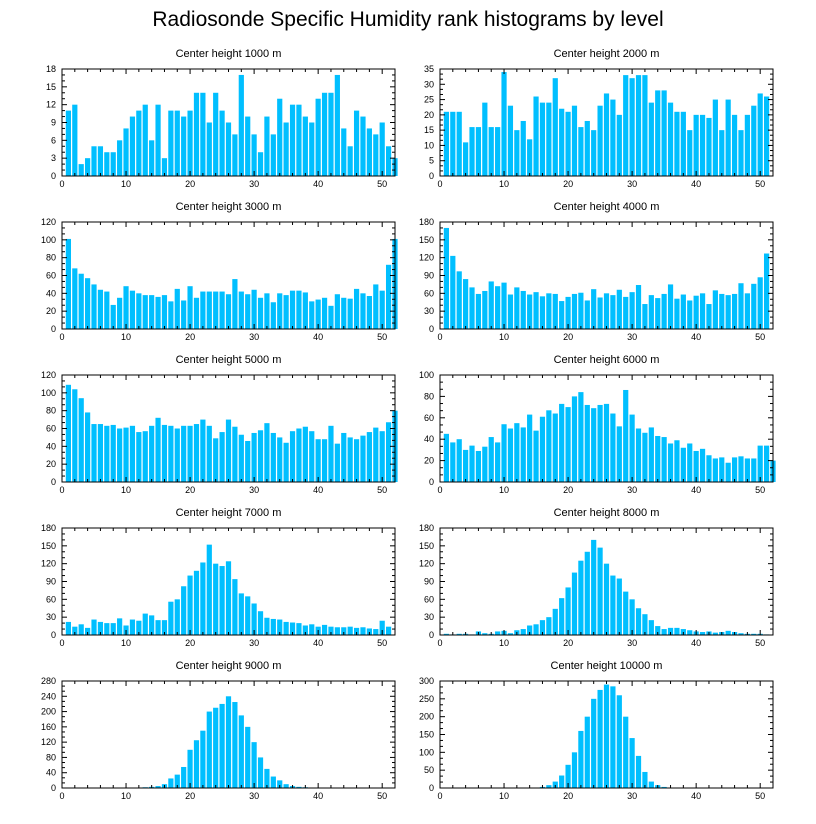  I want to click on chart-title: Center height 4000 m, so click(607, 207).